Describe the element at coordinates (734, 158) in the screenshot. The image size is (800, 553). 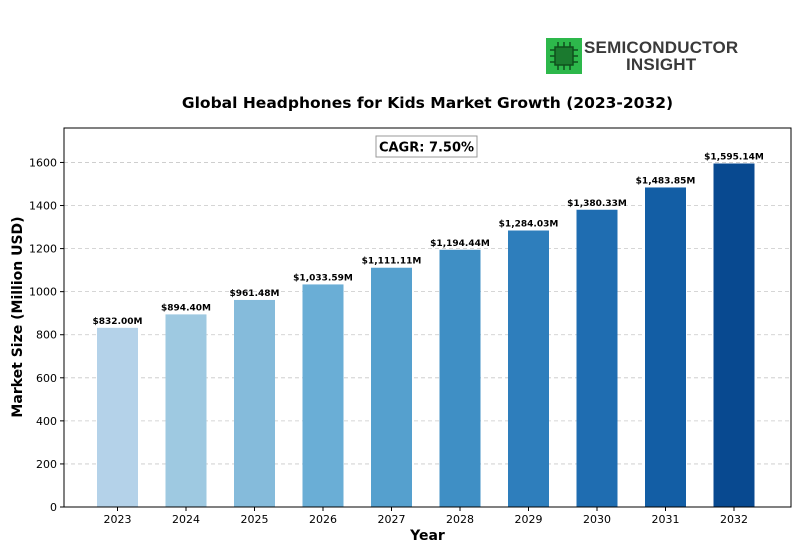
I see `data-label-2032: $1,595.14M` at that location.